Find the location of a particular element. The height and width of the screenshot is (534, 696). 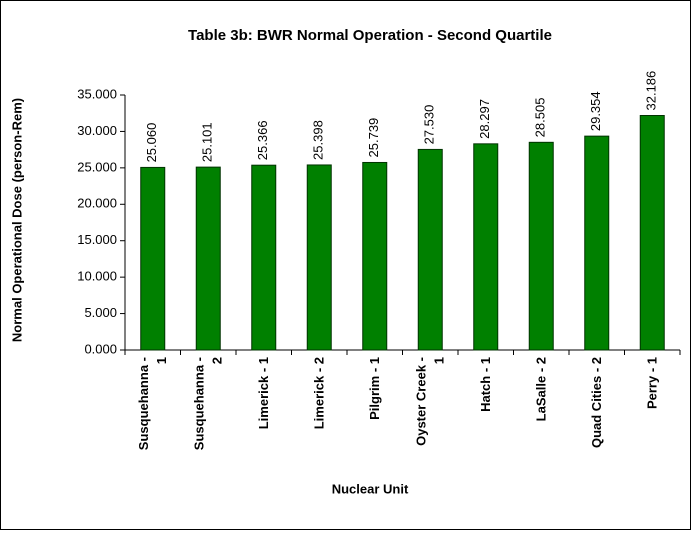

y-tick-label: 20.000 is located at coordinates (97, 203).